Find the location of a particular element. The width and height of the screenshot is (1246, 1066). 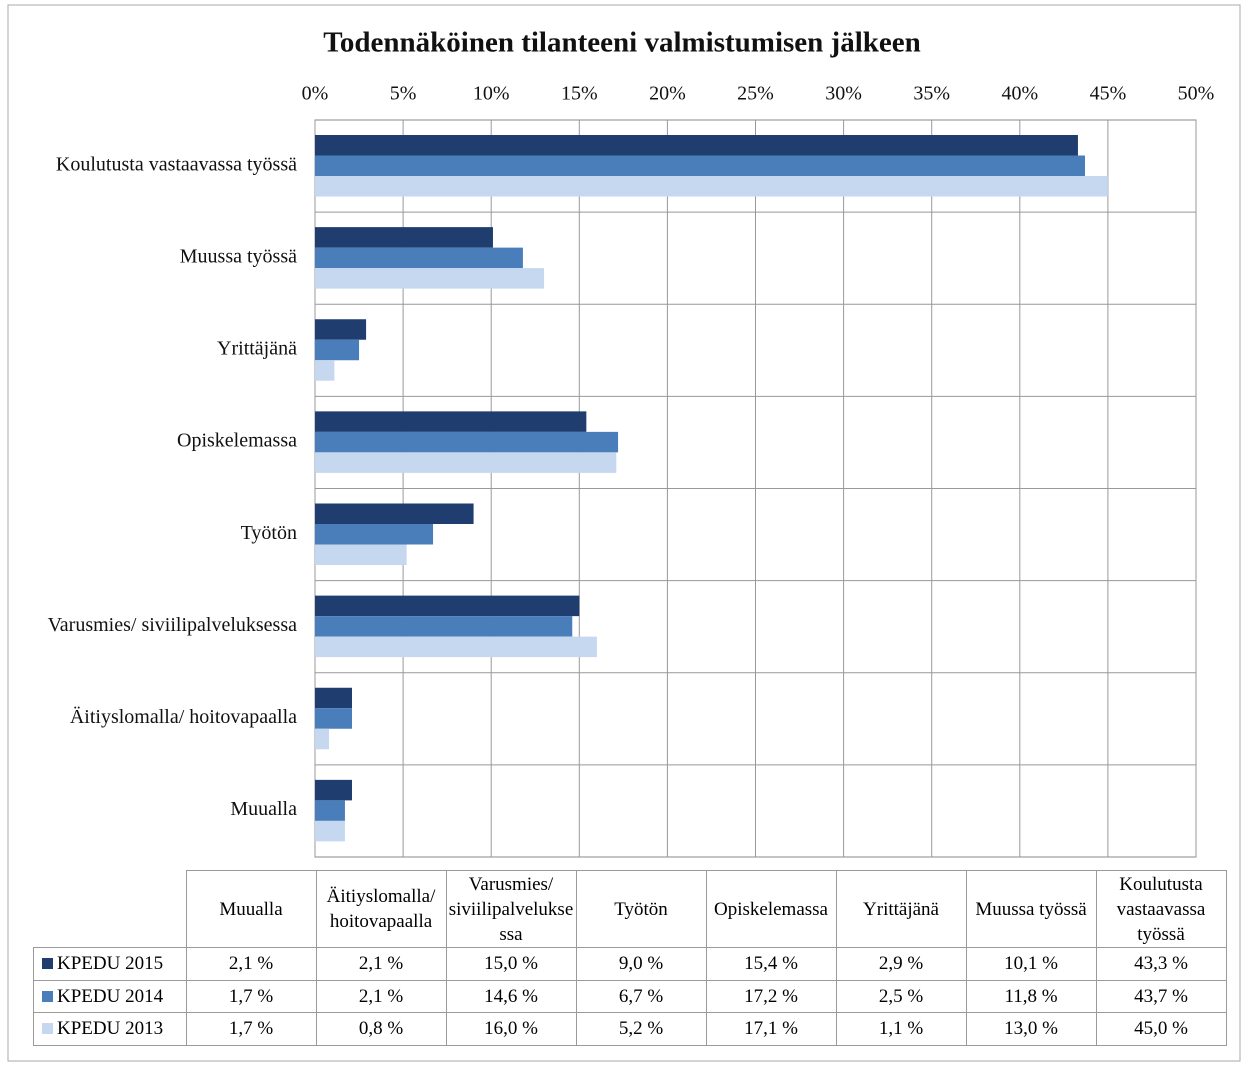

y-tick-label: Yrittäjänä is located at coordinates (257, 349).